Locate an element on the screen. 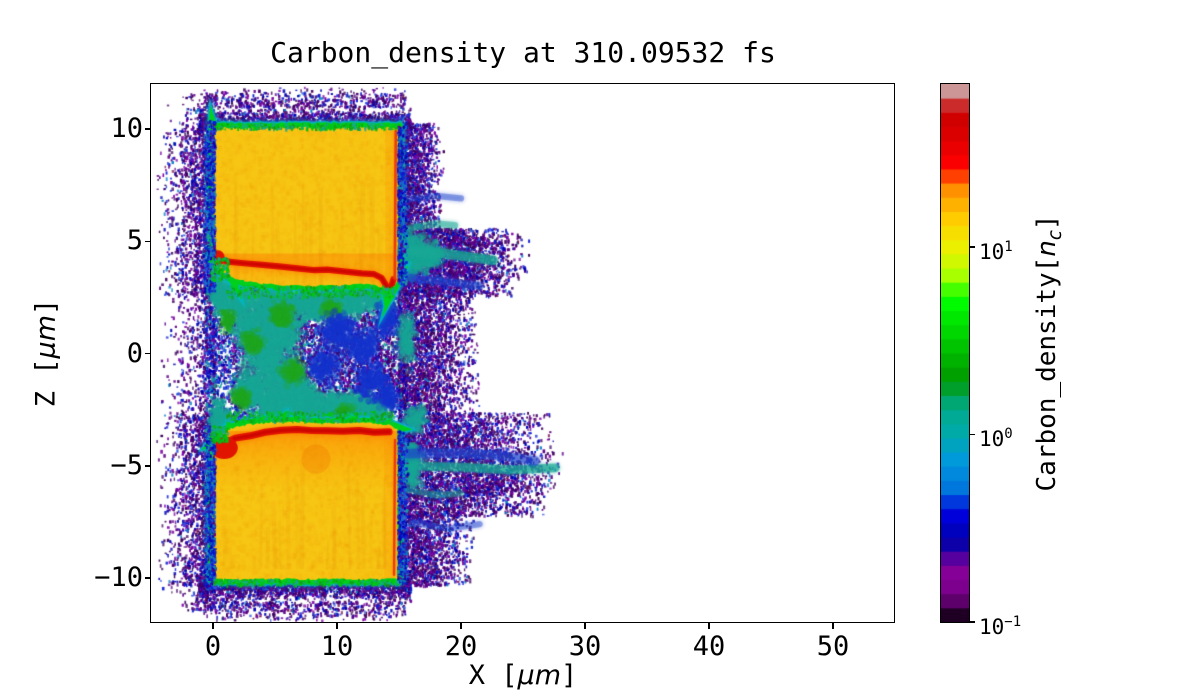  x-tick-label: 20 is located at coordinates (461, 646).